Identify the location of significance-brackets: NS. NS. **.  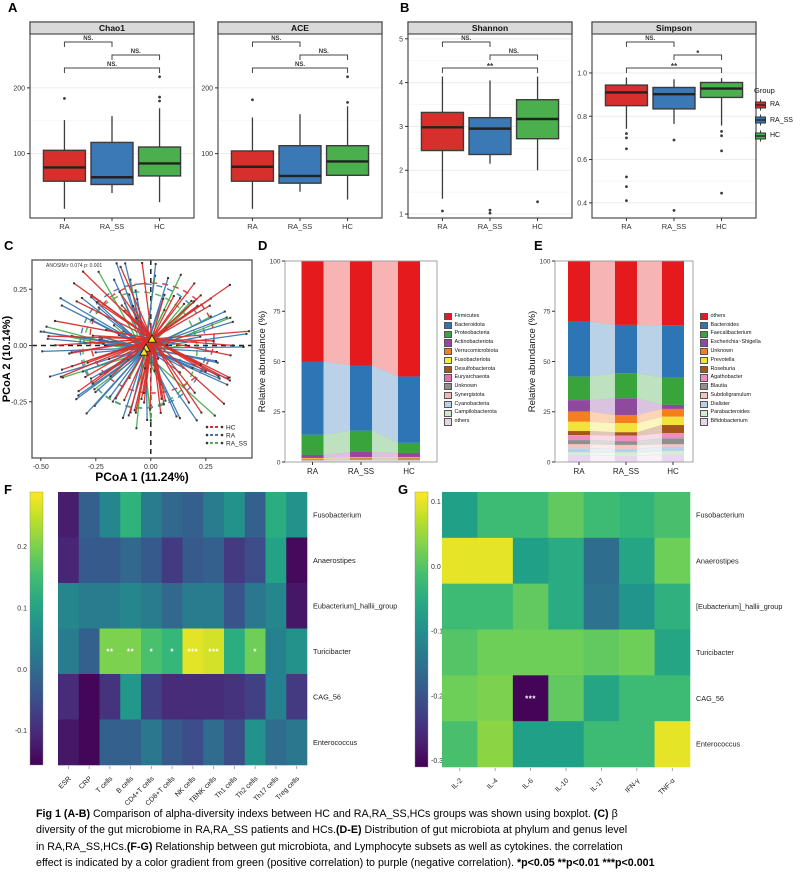
(490, 54).